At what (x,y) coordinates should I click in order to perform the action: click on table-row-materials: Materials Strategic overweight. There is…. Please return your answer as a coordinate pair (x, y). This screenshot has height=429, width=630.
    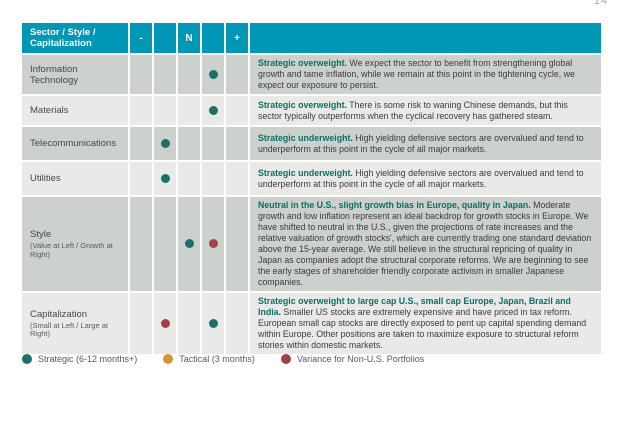
    Looking at the image, I should click on (311, 110).